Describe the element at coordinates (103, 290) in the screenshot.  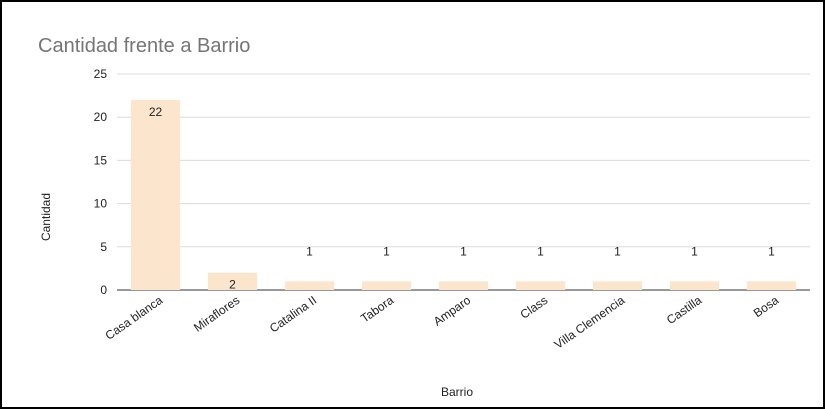
I see `y-tick-label: 0` at that location.